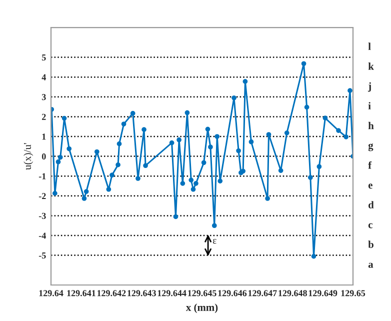  What do you see at coordinates (323, 293) in the screenshot?
I see `x-tick-label: 129.649` at bounding box center [323, 293].